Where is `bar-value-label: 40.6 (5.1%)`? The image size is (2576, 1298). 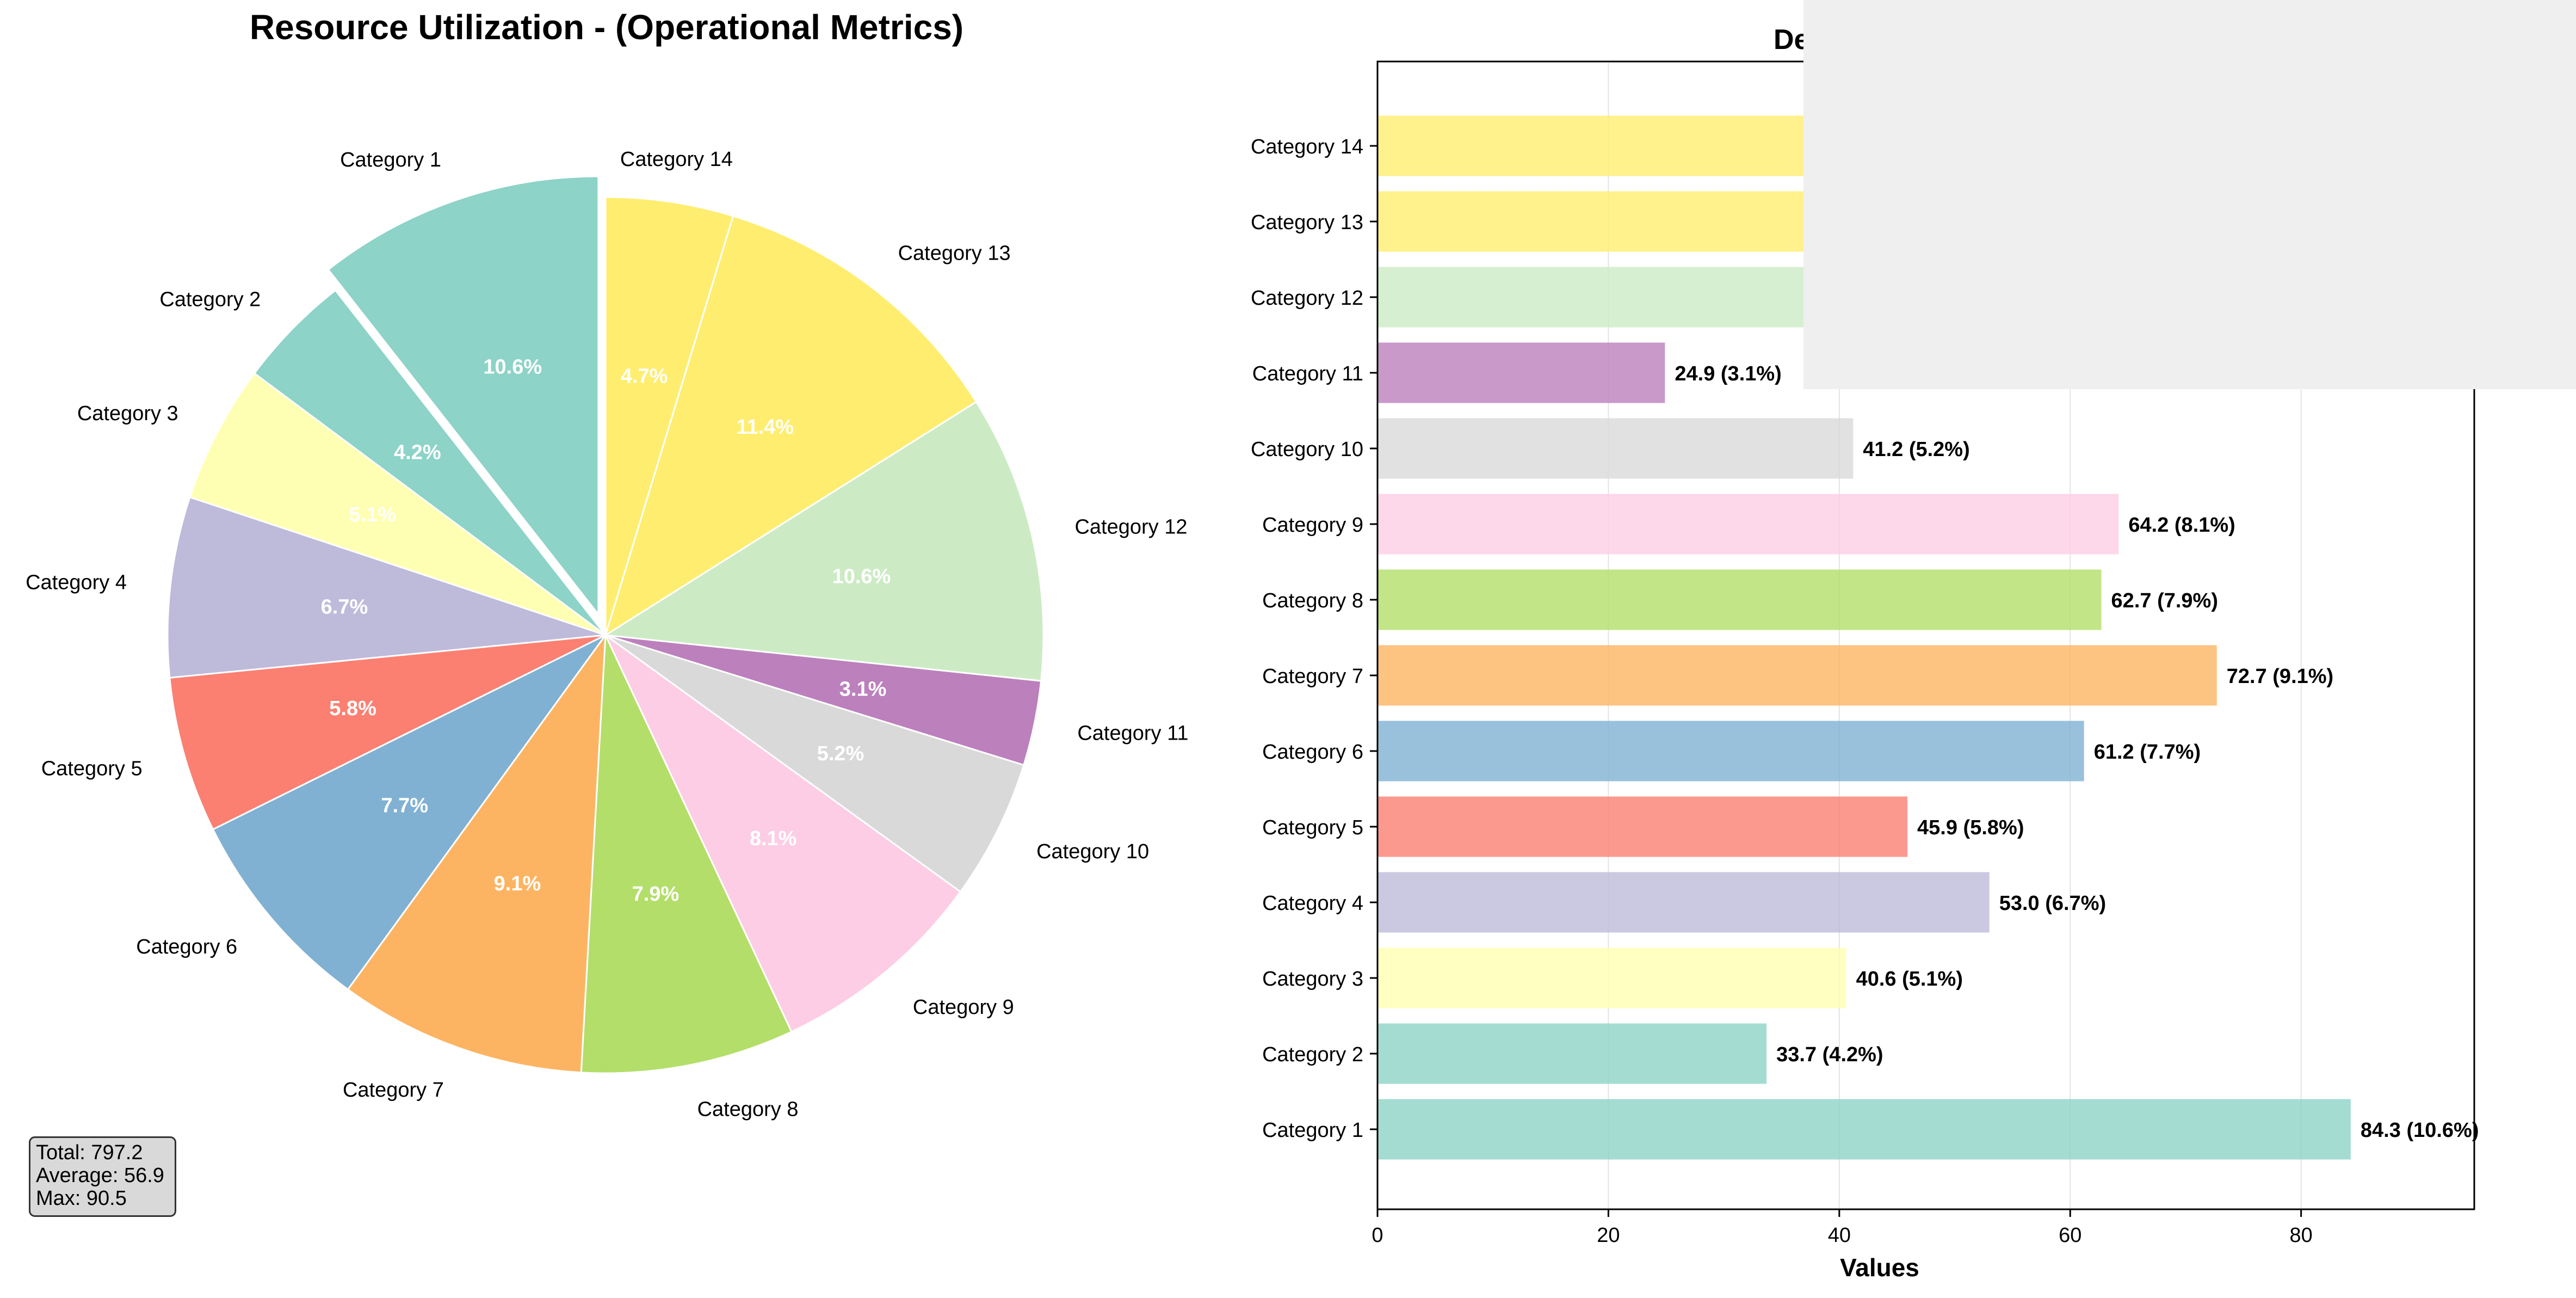 bar-value-label: 40.6 (5.1%) is located at coordinates (1910, 979).